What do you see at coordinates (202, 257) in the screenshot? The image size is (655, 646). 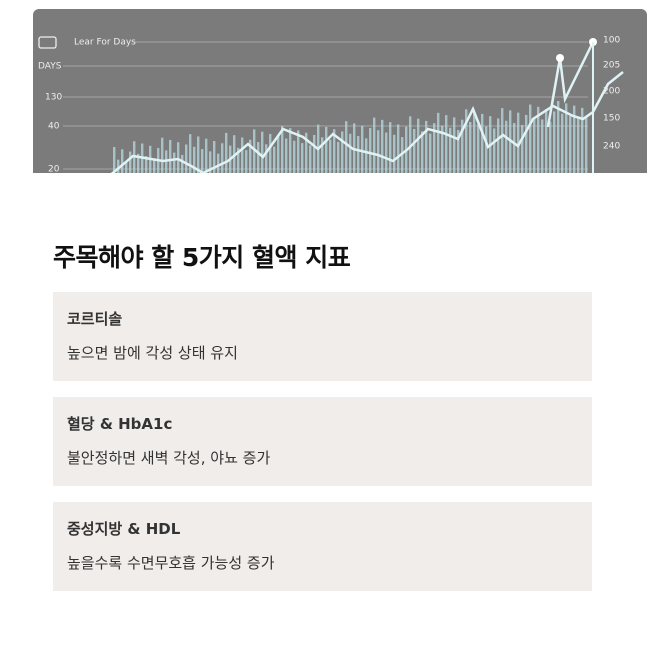 I see `section-title: 주목해야 할 5가지 혈액 지표` at bounding box center [202, 257].